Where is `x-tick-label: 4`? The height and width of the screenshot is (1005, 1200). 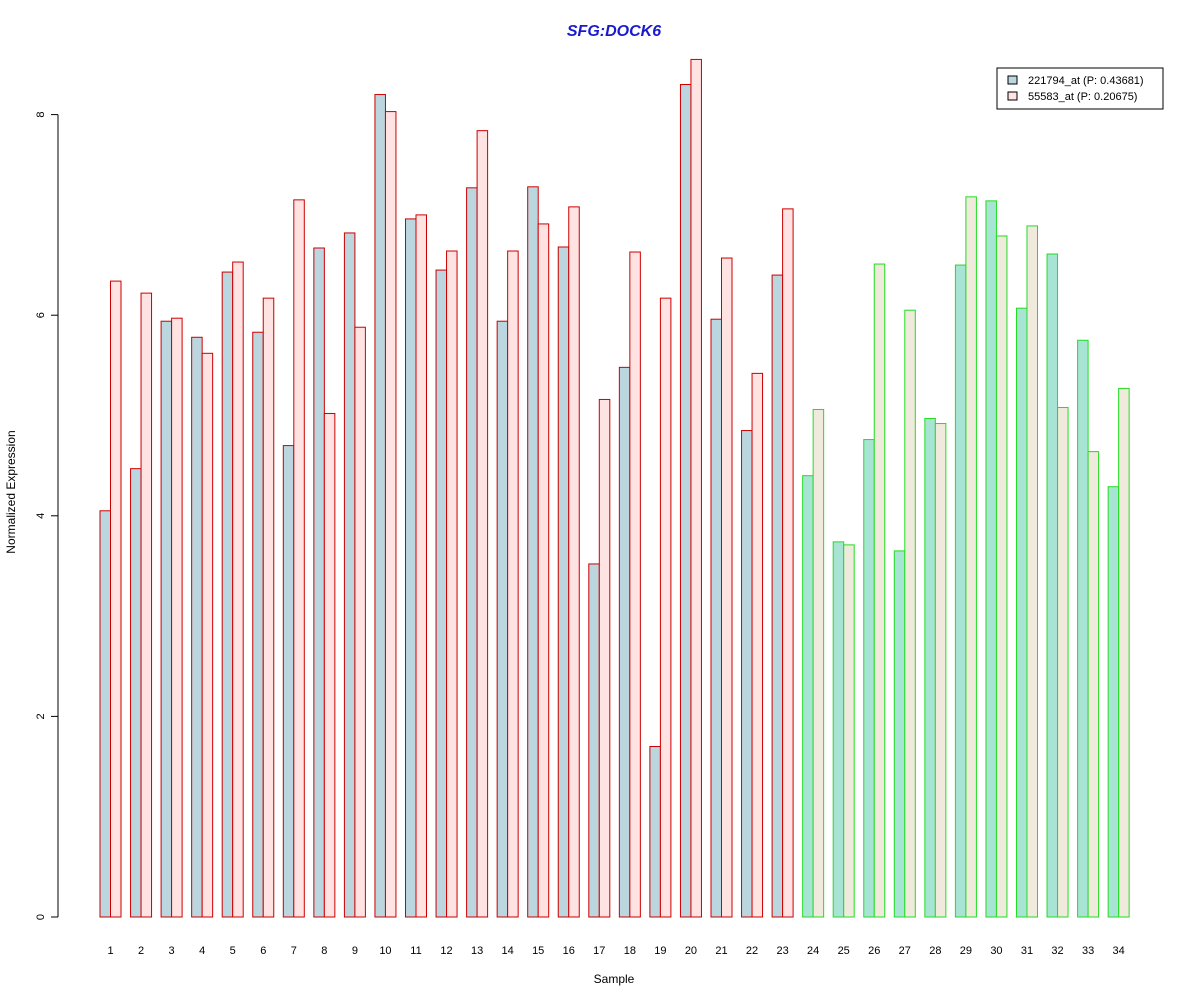 x-tick-label: 4 is located at coordinates (202, 951).